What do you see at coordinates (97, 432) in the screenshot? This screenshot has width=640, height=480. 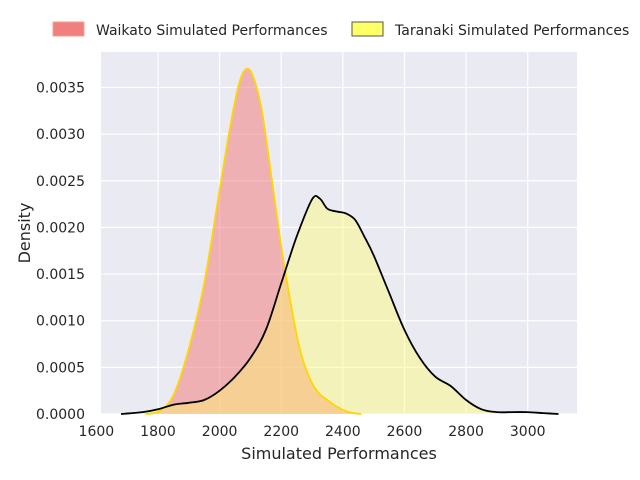 I see `x-tick-label: 1600` at bounding box center [97, 432].